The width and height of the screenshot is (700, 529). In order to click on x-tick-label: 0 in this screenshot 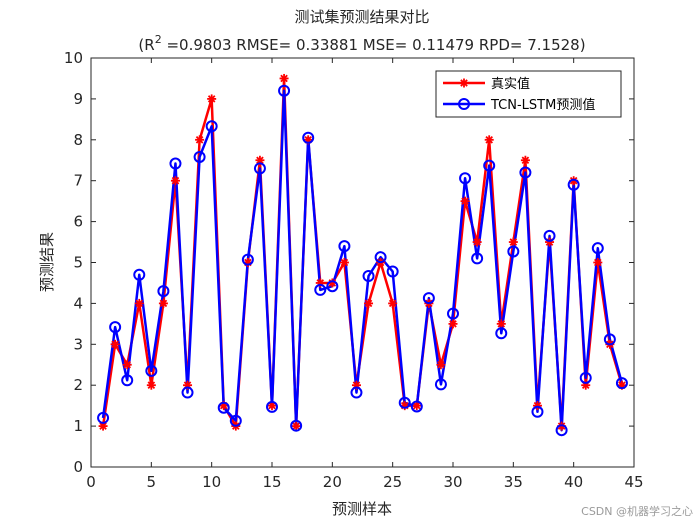, I will do `click(91, 482)`.